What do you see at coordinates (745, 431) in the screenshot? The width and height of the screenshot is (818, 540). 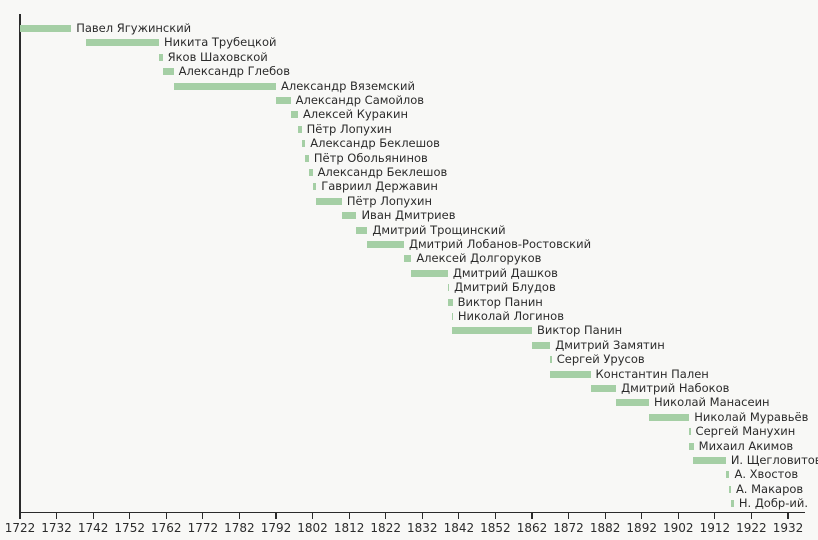 I see `bar-label: Сергей Манухин` at bounding box center [745, 431].